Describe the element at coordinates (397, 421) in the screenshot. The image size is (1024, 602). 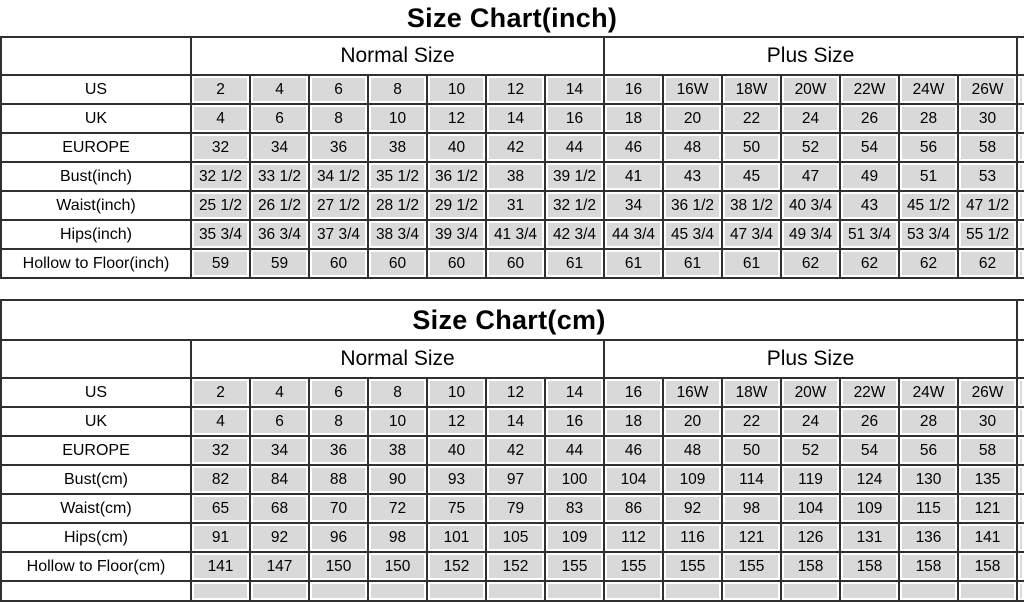
I see `size-value-cell: 10` at that location.